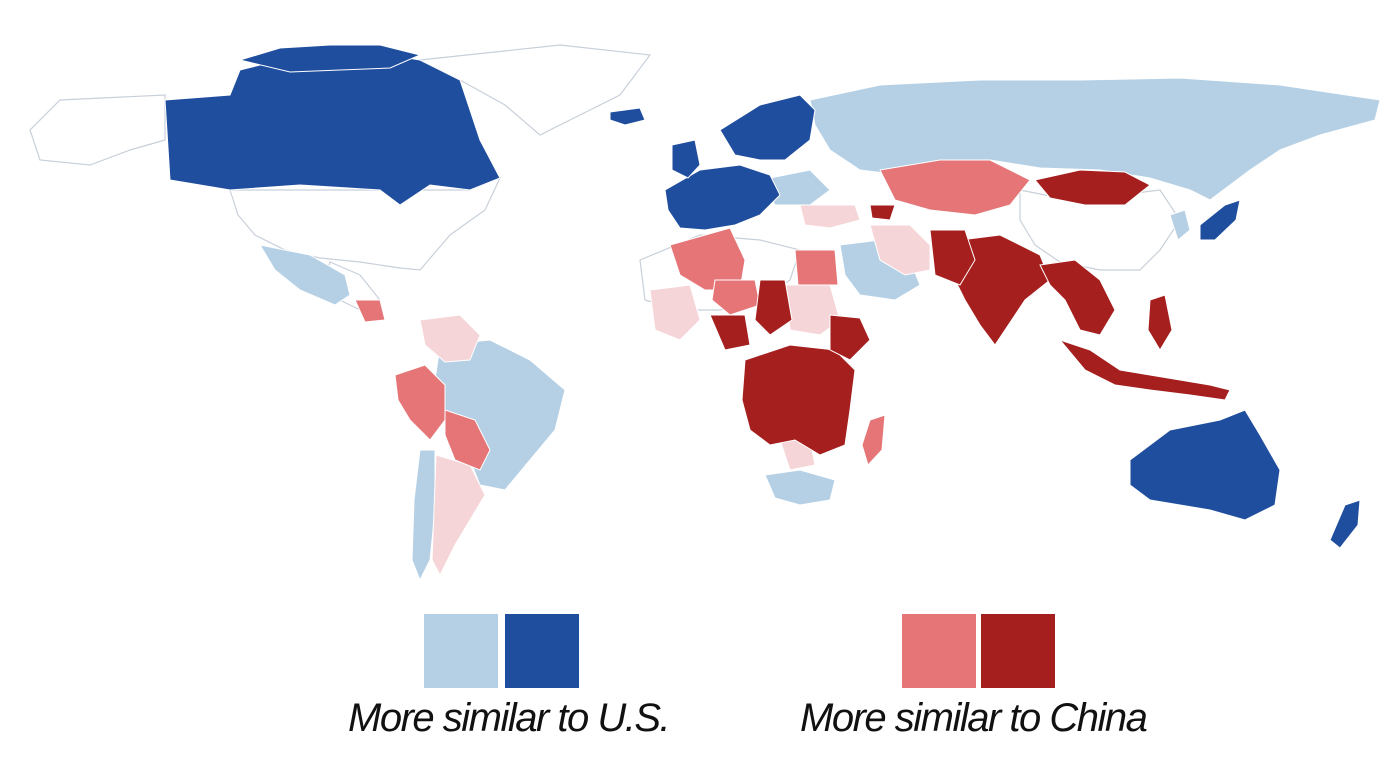 This screenshot has width=1400, height=765. What do you see at coordinates (955, 187) in the screenshot?
I see `kazakhstan-region` at bounding box center [955, 187].